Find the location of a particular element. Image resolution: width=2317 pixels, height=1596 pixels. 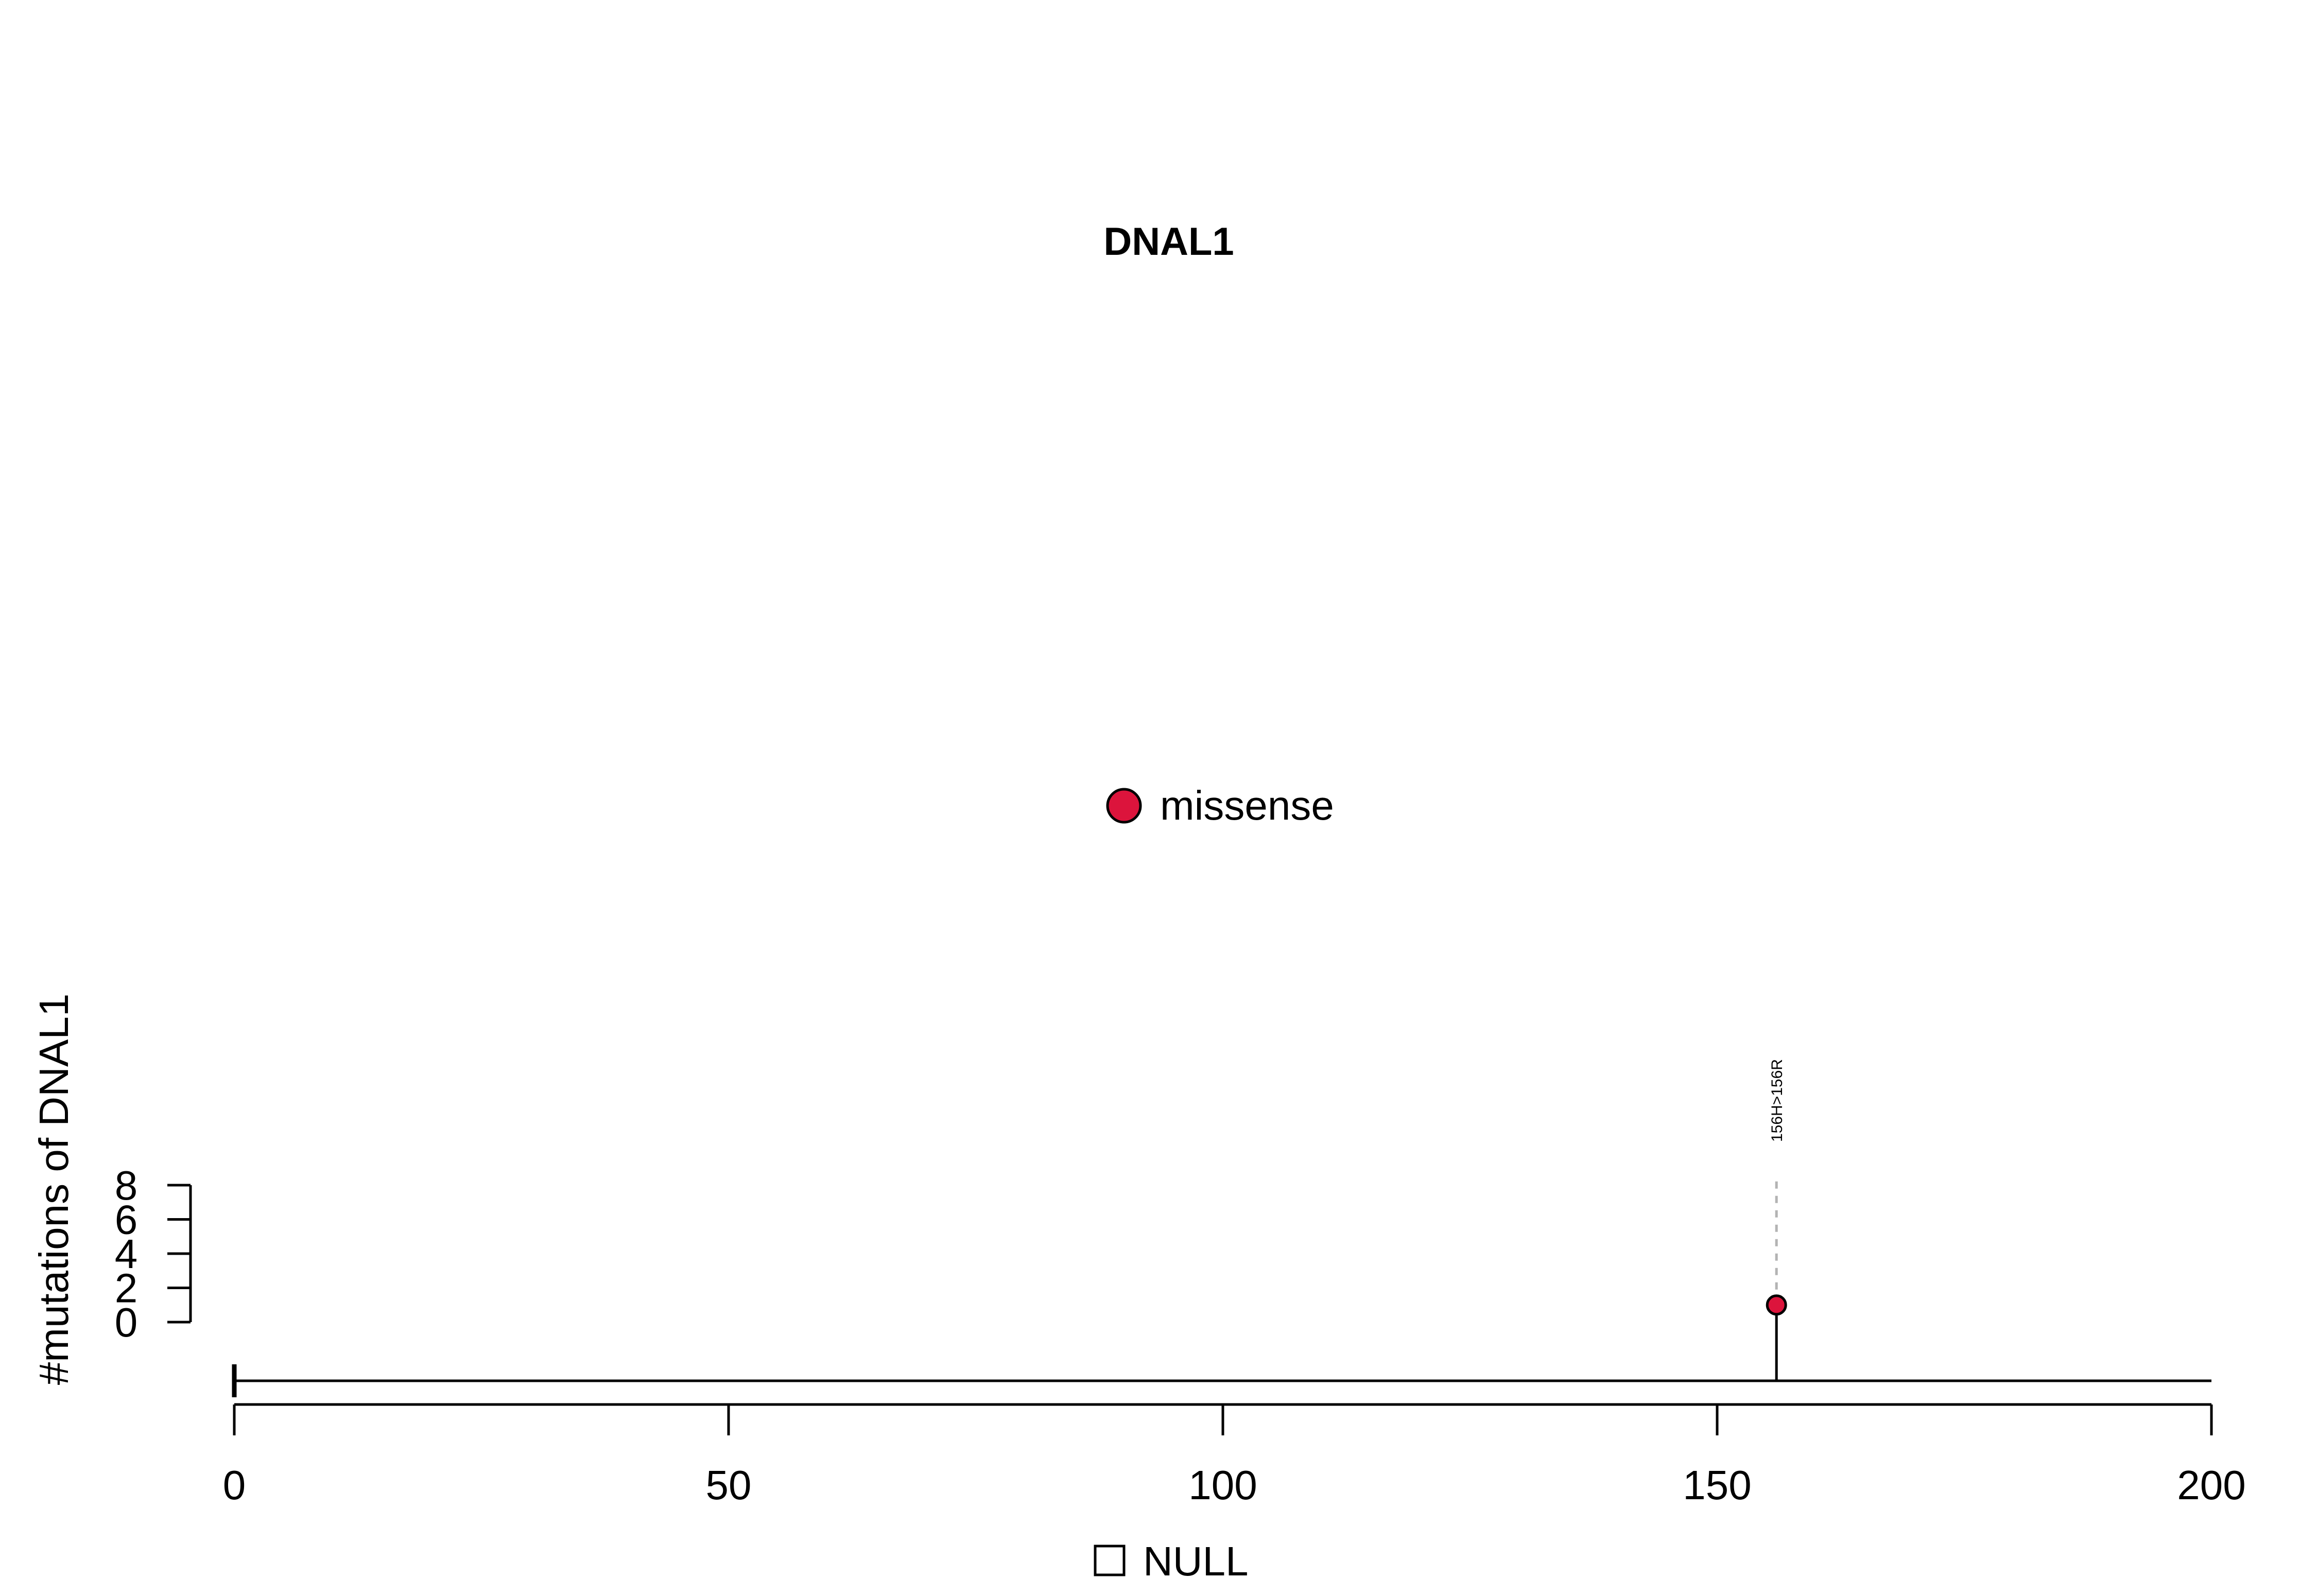

y-tick-label: 4 is located at coordinates (126, 1254).